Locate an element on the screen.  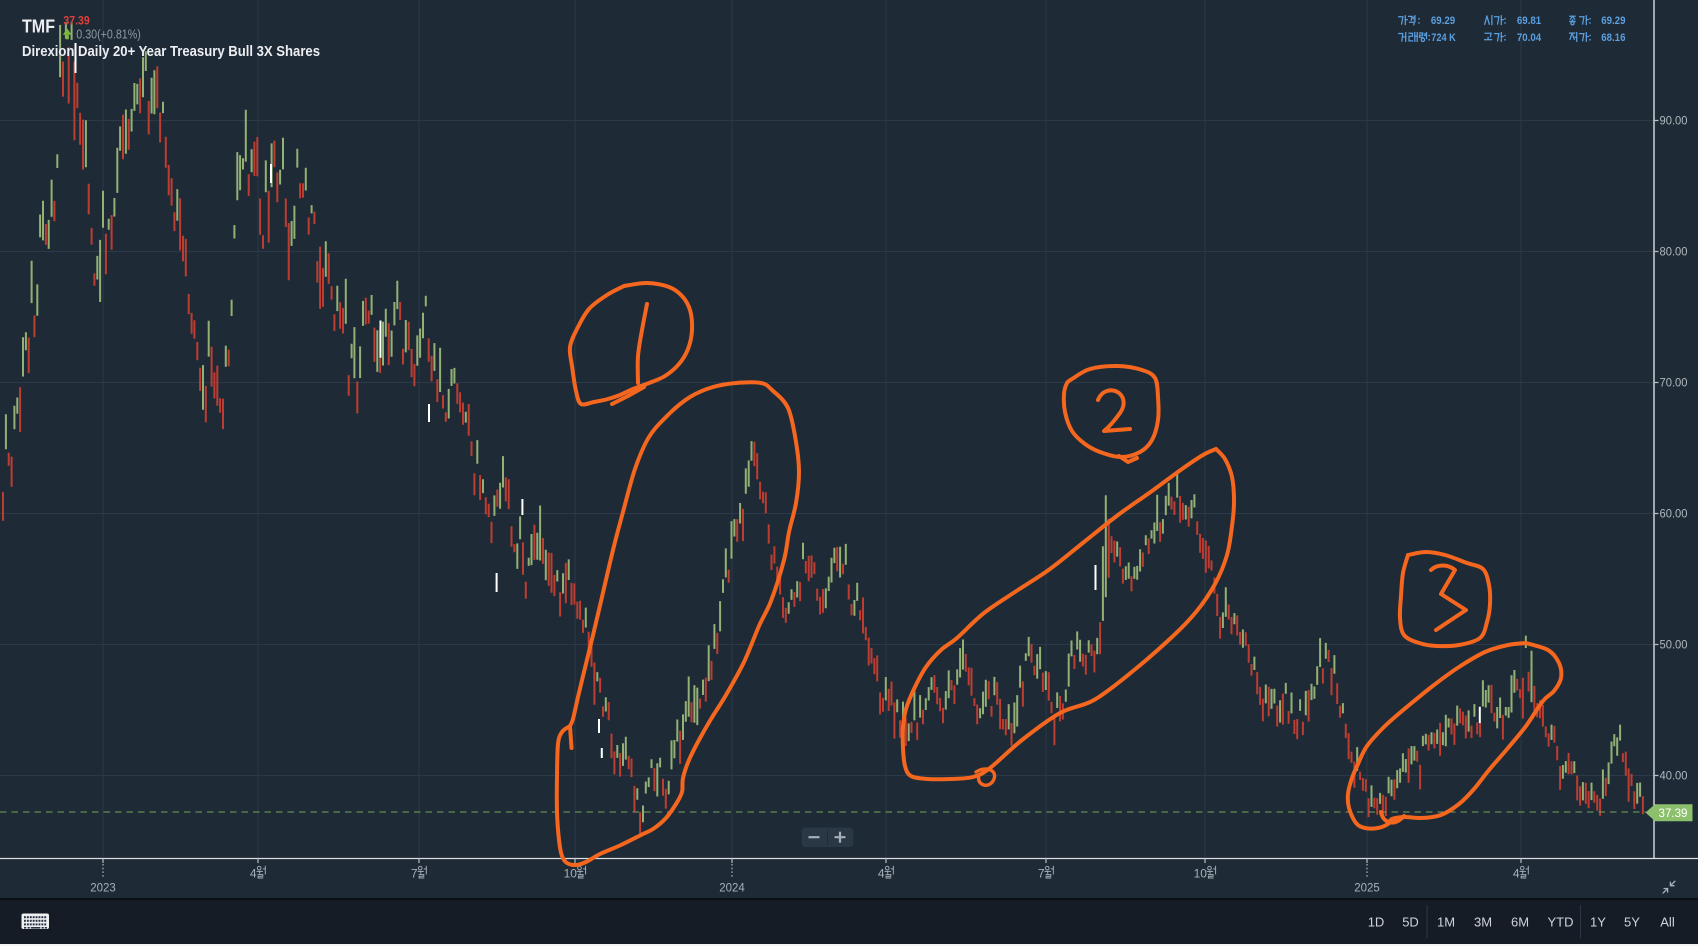
svg-text: 70.04 is located at coordinates (1529, 38).